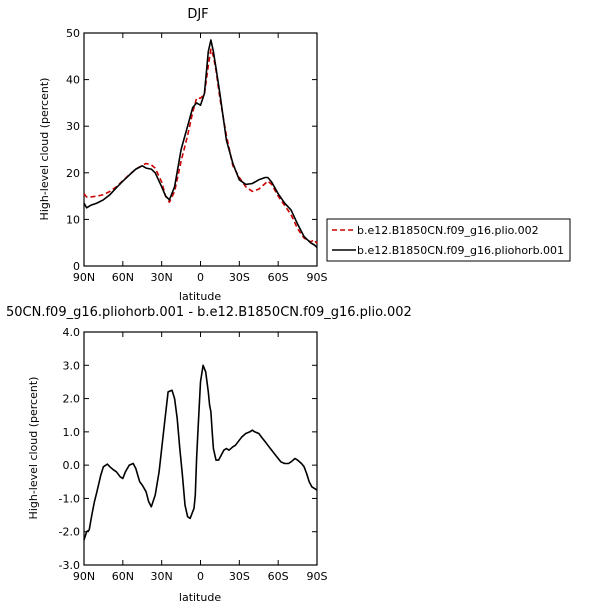 Image resolution: width=609 pixels, height=609 pixels. I want to click on bottom-x-tick-label: 0, so click(200, 576).